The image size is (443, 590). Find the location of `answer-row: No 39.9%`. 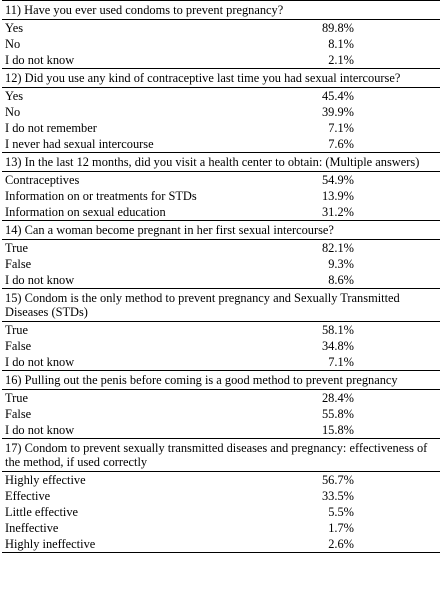

answer-row: No 39.9% is located at coordinates (221, 112).